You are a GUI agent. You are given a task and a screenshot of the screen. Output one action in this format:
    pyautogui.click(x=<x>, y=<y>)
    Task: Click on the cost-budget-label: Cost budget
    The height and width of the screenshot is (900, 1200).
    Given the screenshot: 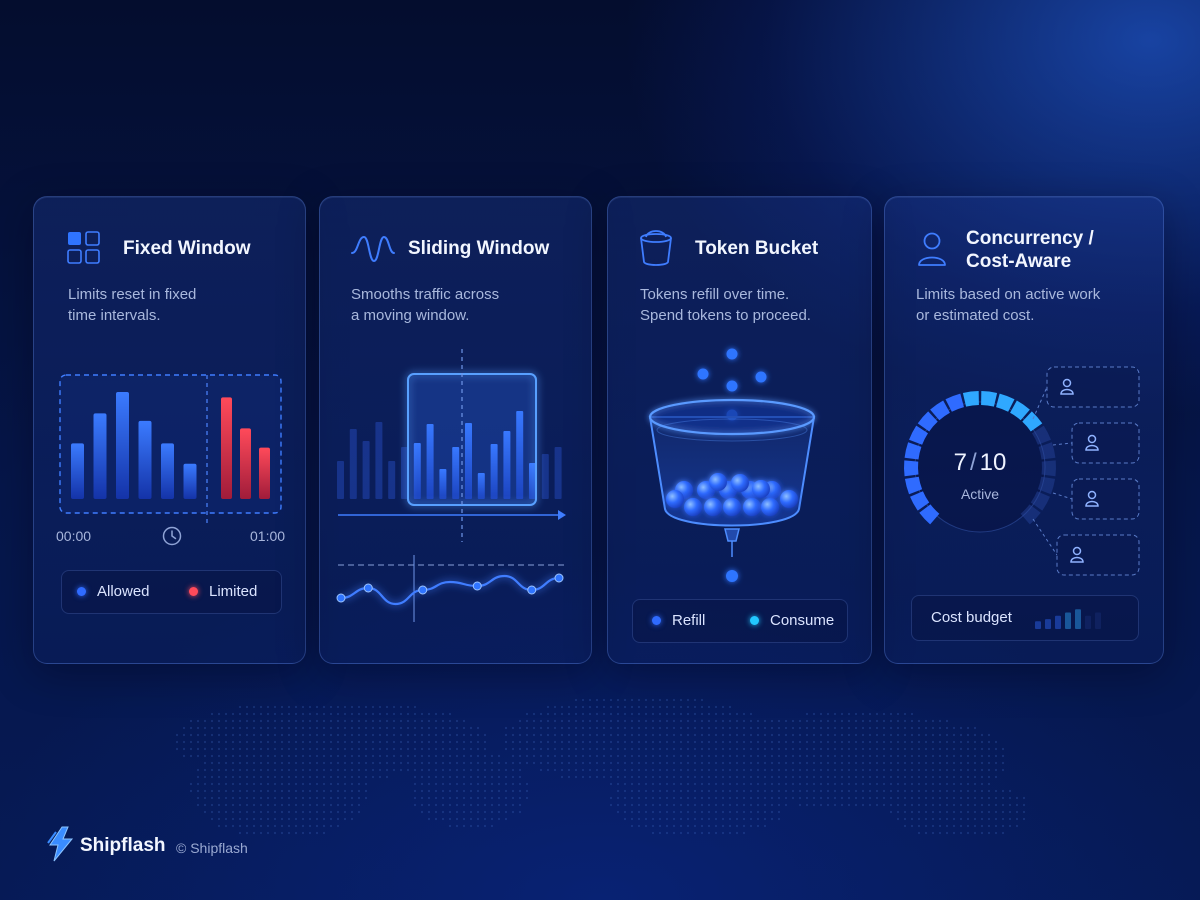 What is the action you would take?
    pyautogui.click(x=971, y=617)
    